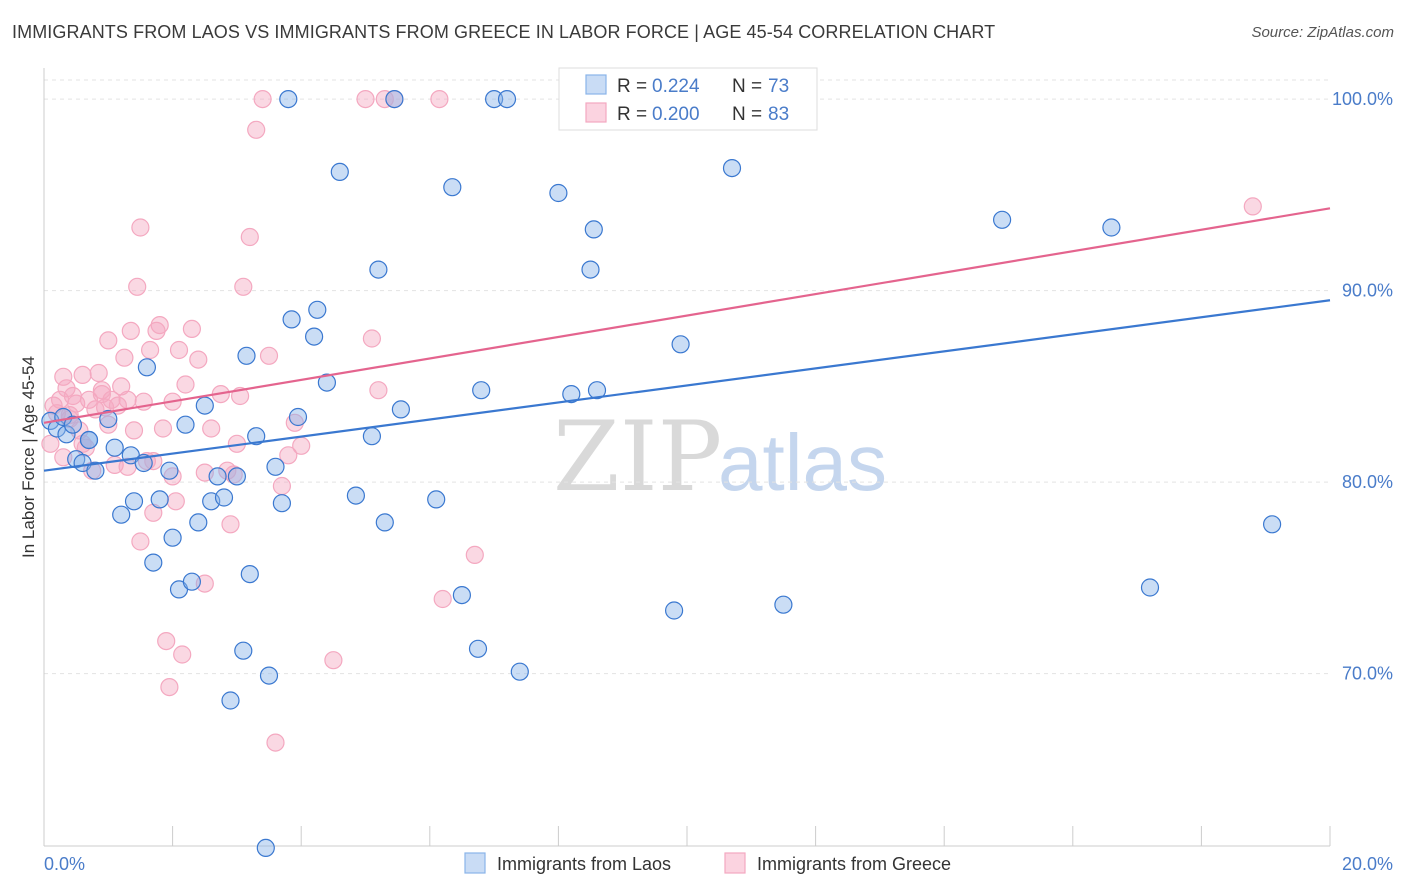 Image resolution: width=1406 pixels, height=892 pixels. Describe the element at coordinates (735, 863) in the screenshot. I see `series-legend-swatch-greece` at that location.